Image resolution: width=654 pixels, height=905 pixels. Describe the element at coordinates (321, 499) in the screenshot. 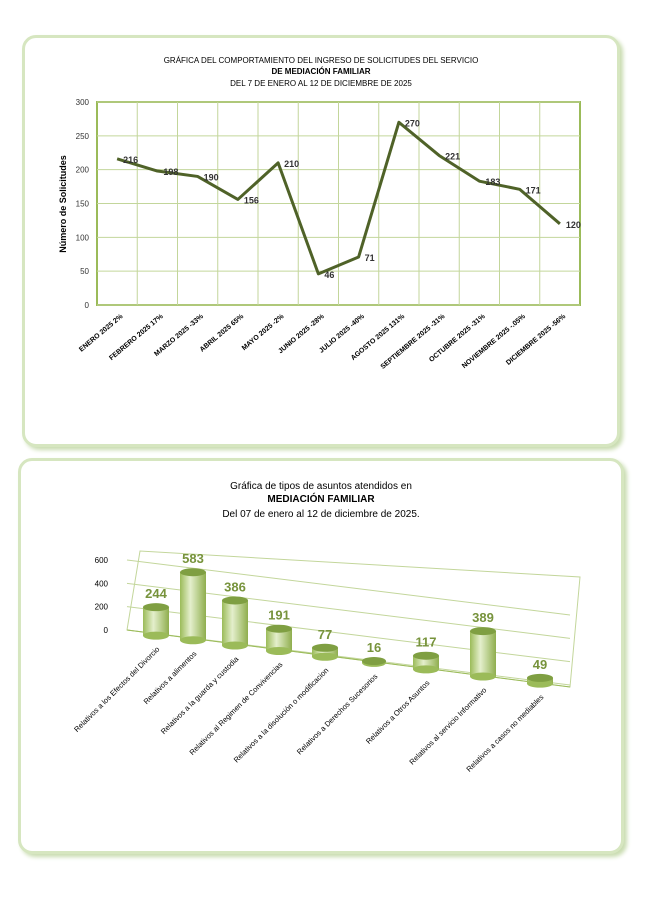

I see `bar-chart-title-2: MEDIACIÓN FAMILIAR` at that location.